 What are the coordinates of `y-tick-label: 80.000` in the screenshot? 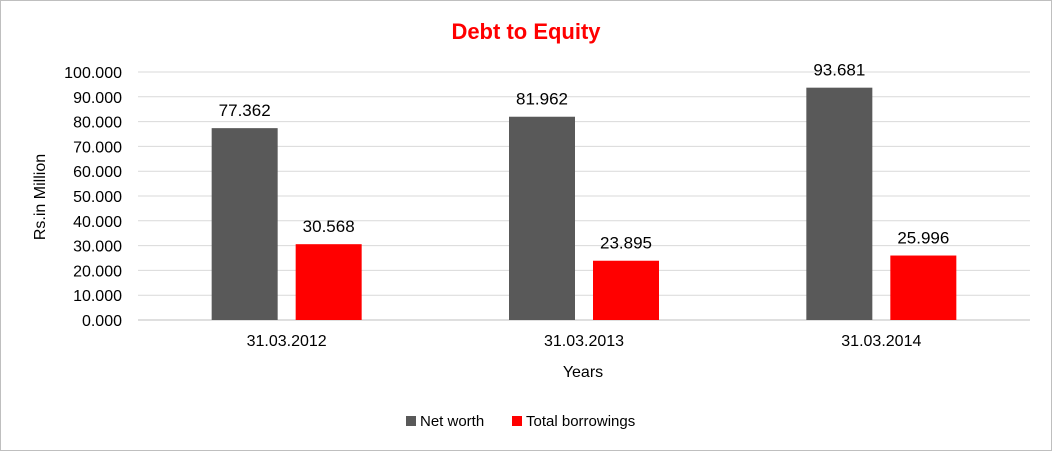 It's located at (97, 123).